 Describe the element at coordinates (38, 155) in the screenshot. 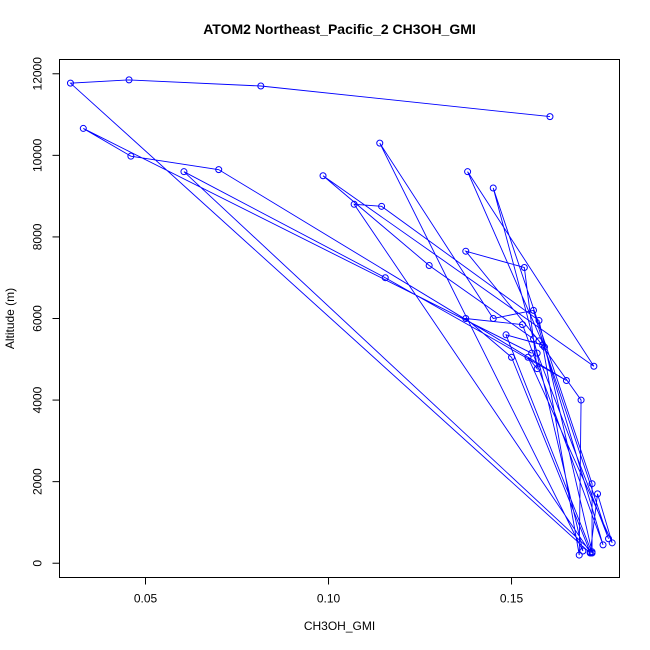

I see `y-tick-label: 10000` at that location.